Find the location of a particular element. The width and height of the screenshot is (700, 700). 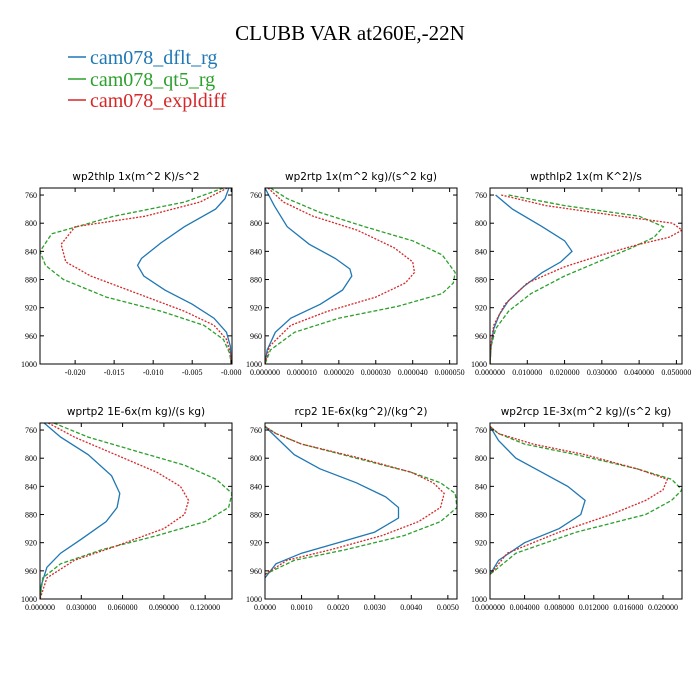

x-tick-label: 0.0030 is located at coordinates (375, 607).